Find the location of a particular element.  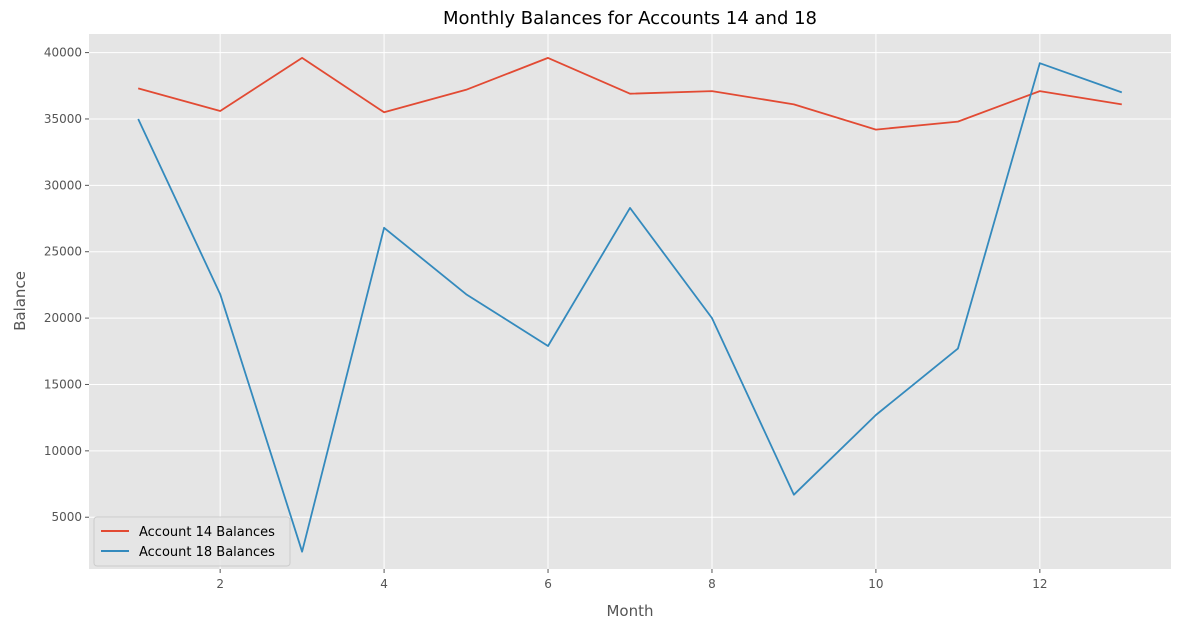

chart-title: Monthly Balances for Accounts 14 and 18 is located at coordinates (630, 18).